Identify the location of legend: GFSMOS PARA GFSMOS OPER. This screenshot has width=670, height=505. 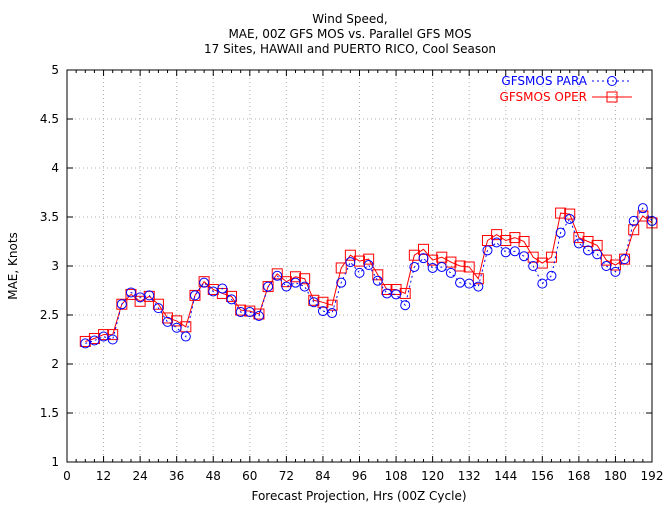
(566, 89).